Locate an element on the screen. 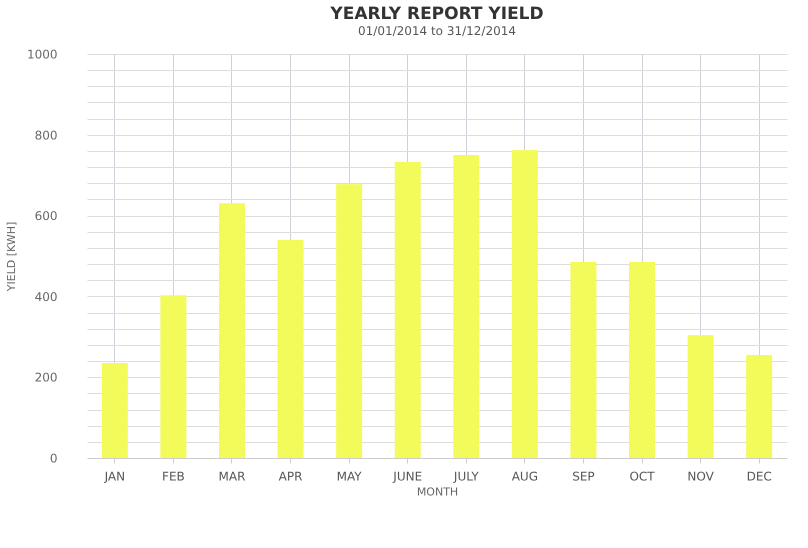 The height and width of the screenshot is (548, 808). y-tick-label: 200 is located at coordinates (46, 377).